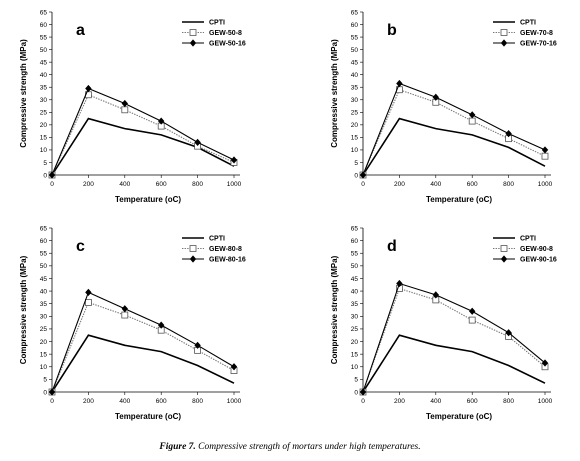  What do you see at coordinates (536, 33) in the screenshot?
I see `legend-label: GEW-70-8` at bounding box center [536, 33].